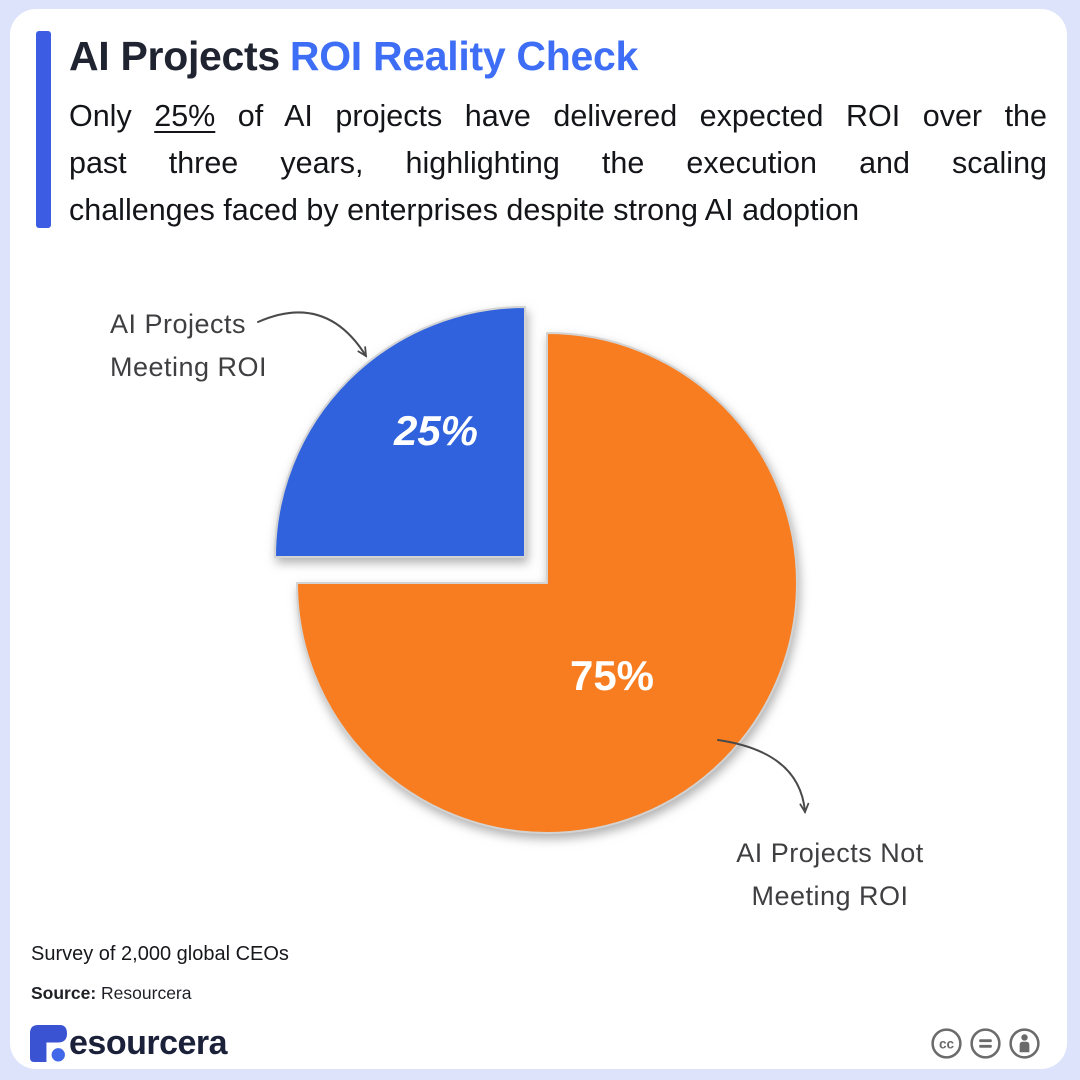 This screenshot has width=1080, height=1080. I want to click on survey-note: Survey of 2,000 global CEOs, so click(160, 954).